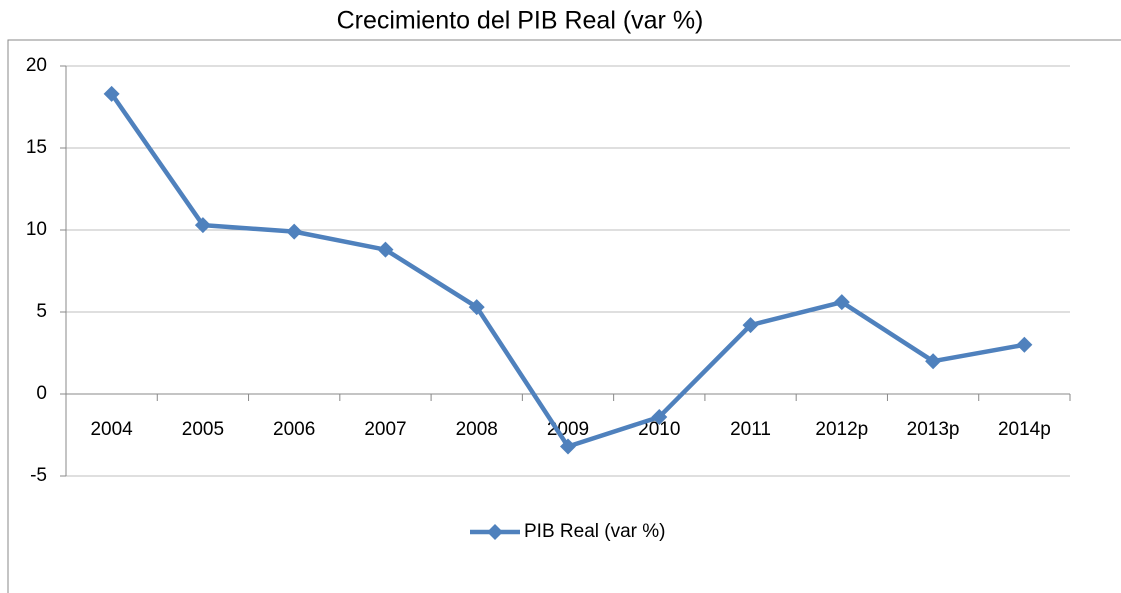  Describe the element at coordinates (385, 429) in the screenshot. I see `x-tick-label: 2007` at that location.